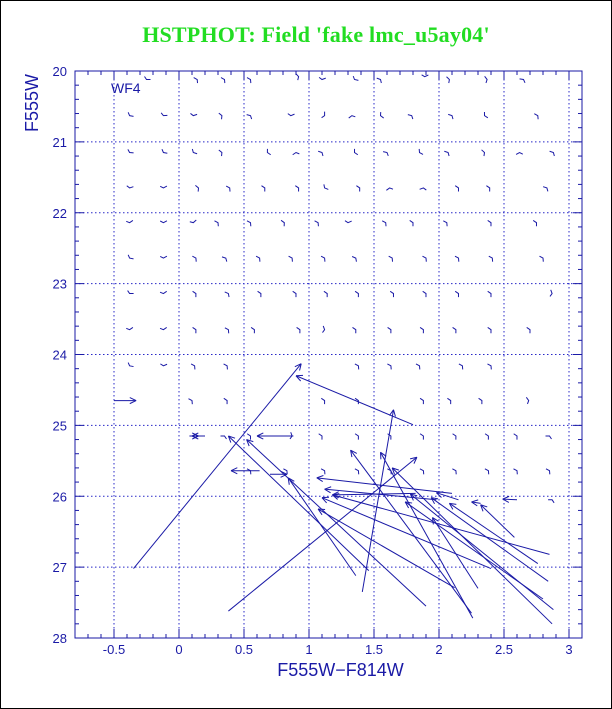 The width and height of the screenshot is (612, 709). What do you see at coordinates (340, 670) in the screenshot?
I see `x-axis-label: F555W−F814W` at bounding box center [340, 670].